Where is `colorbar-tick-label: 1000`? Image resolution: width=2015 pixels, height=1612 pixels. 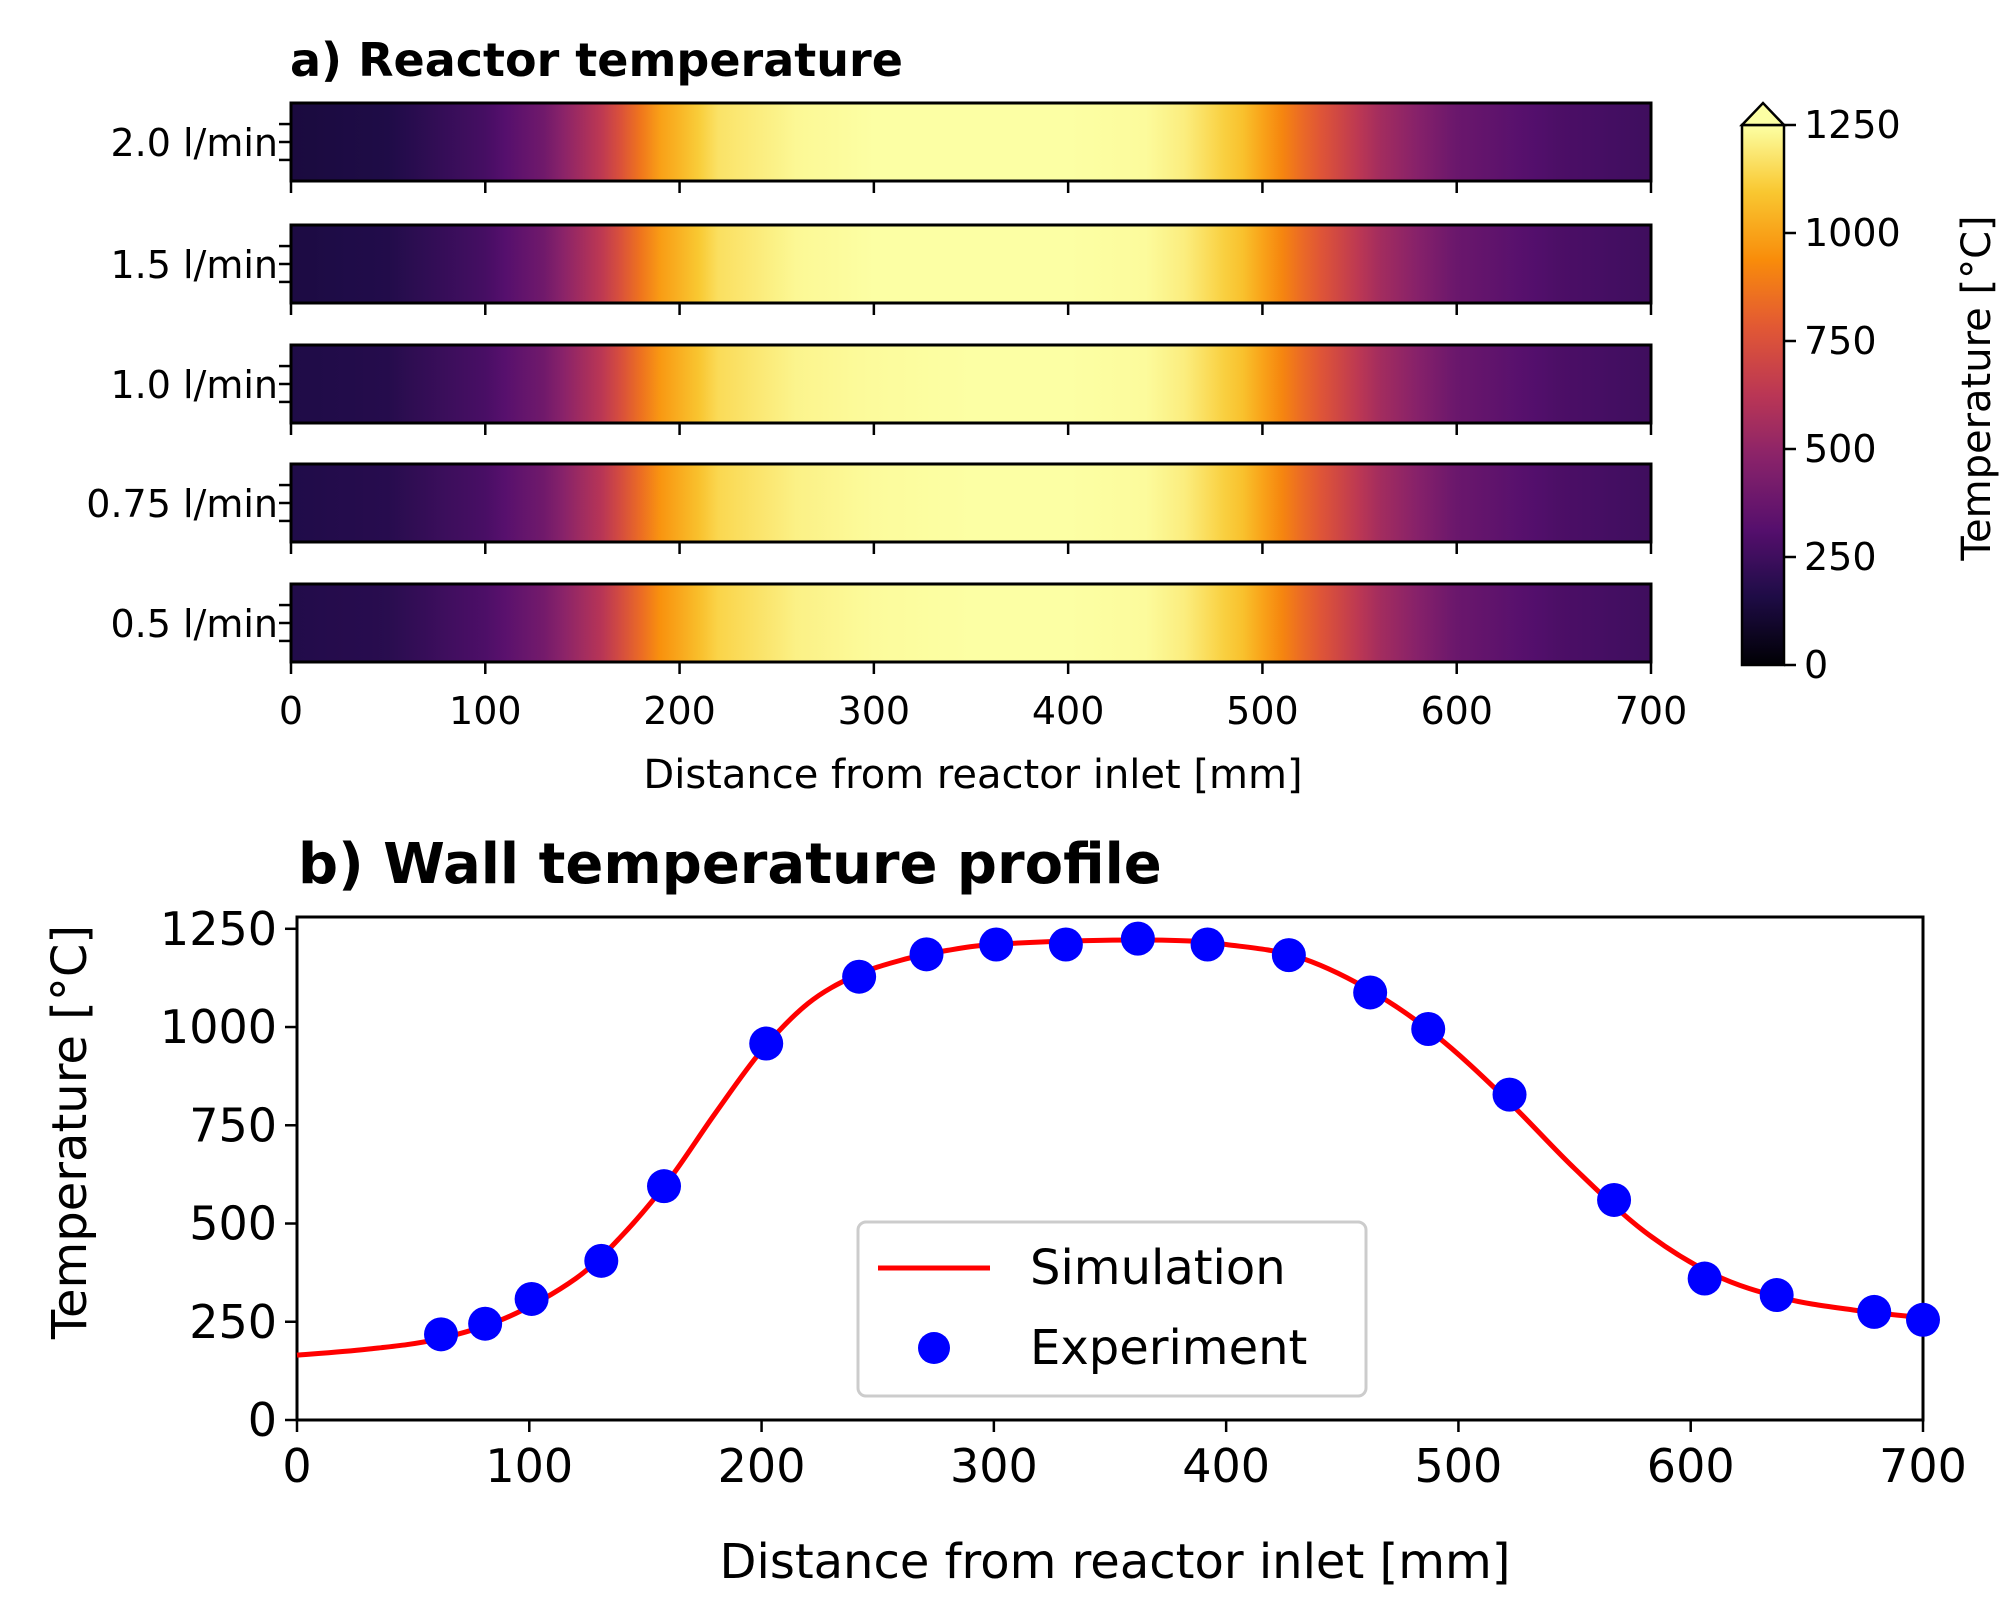 colorbar-tick-label: 1000 is located at coordinates (1852, 233).